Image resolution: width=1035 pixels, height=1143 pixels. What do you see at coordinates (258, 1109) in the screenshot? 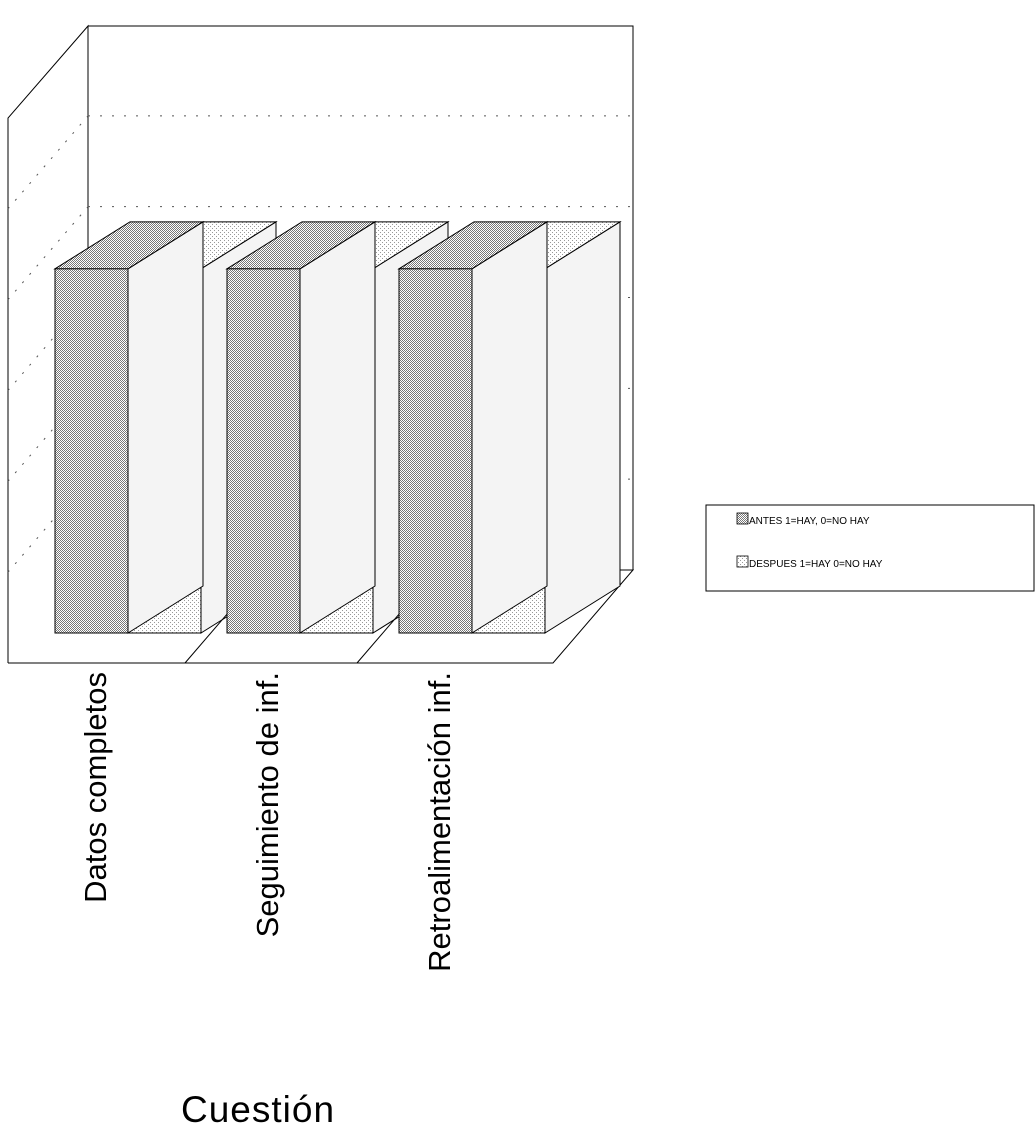
I see `x-axis-label: Cuestión` at bounding box center [258, 1109].